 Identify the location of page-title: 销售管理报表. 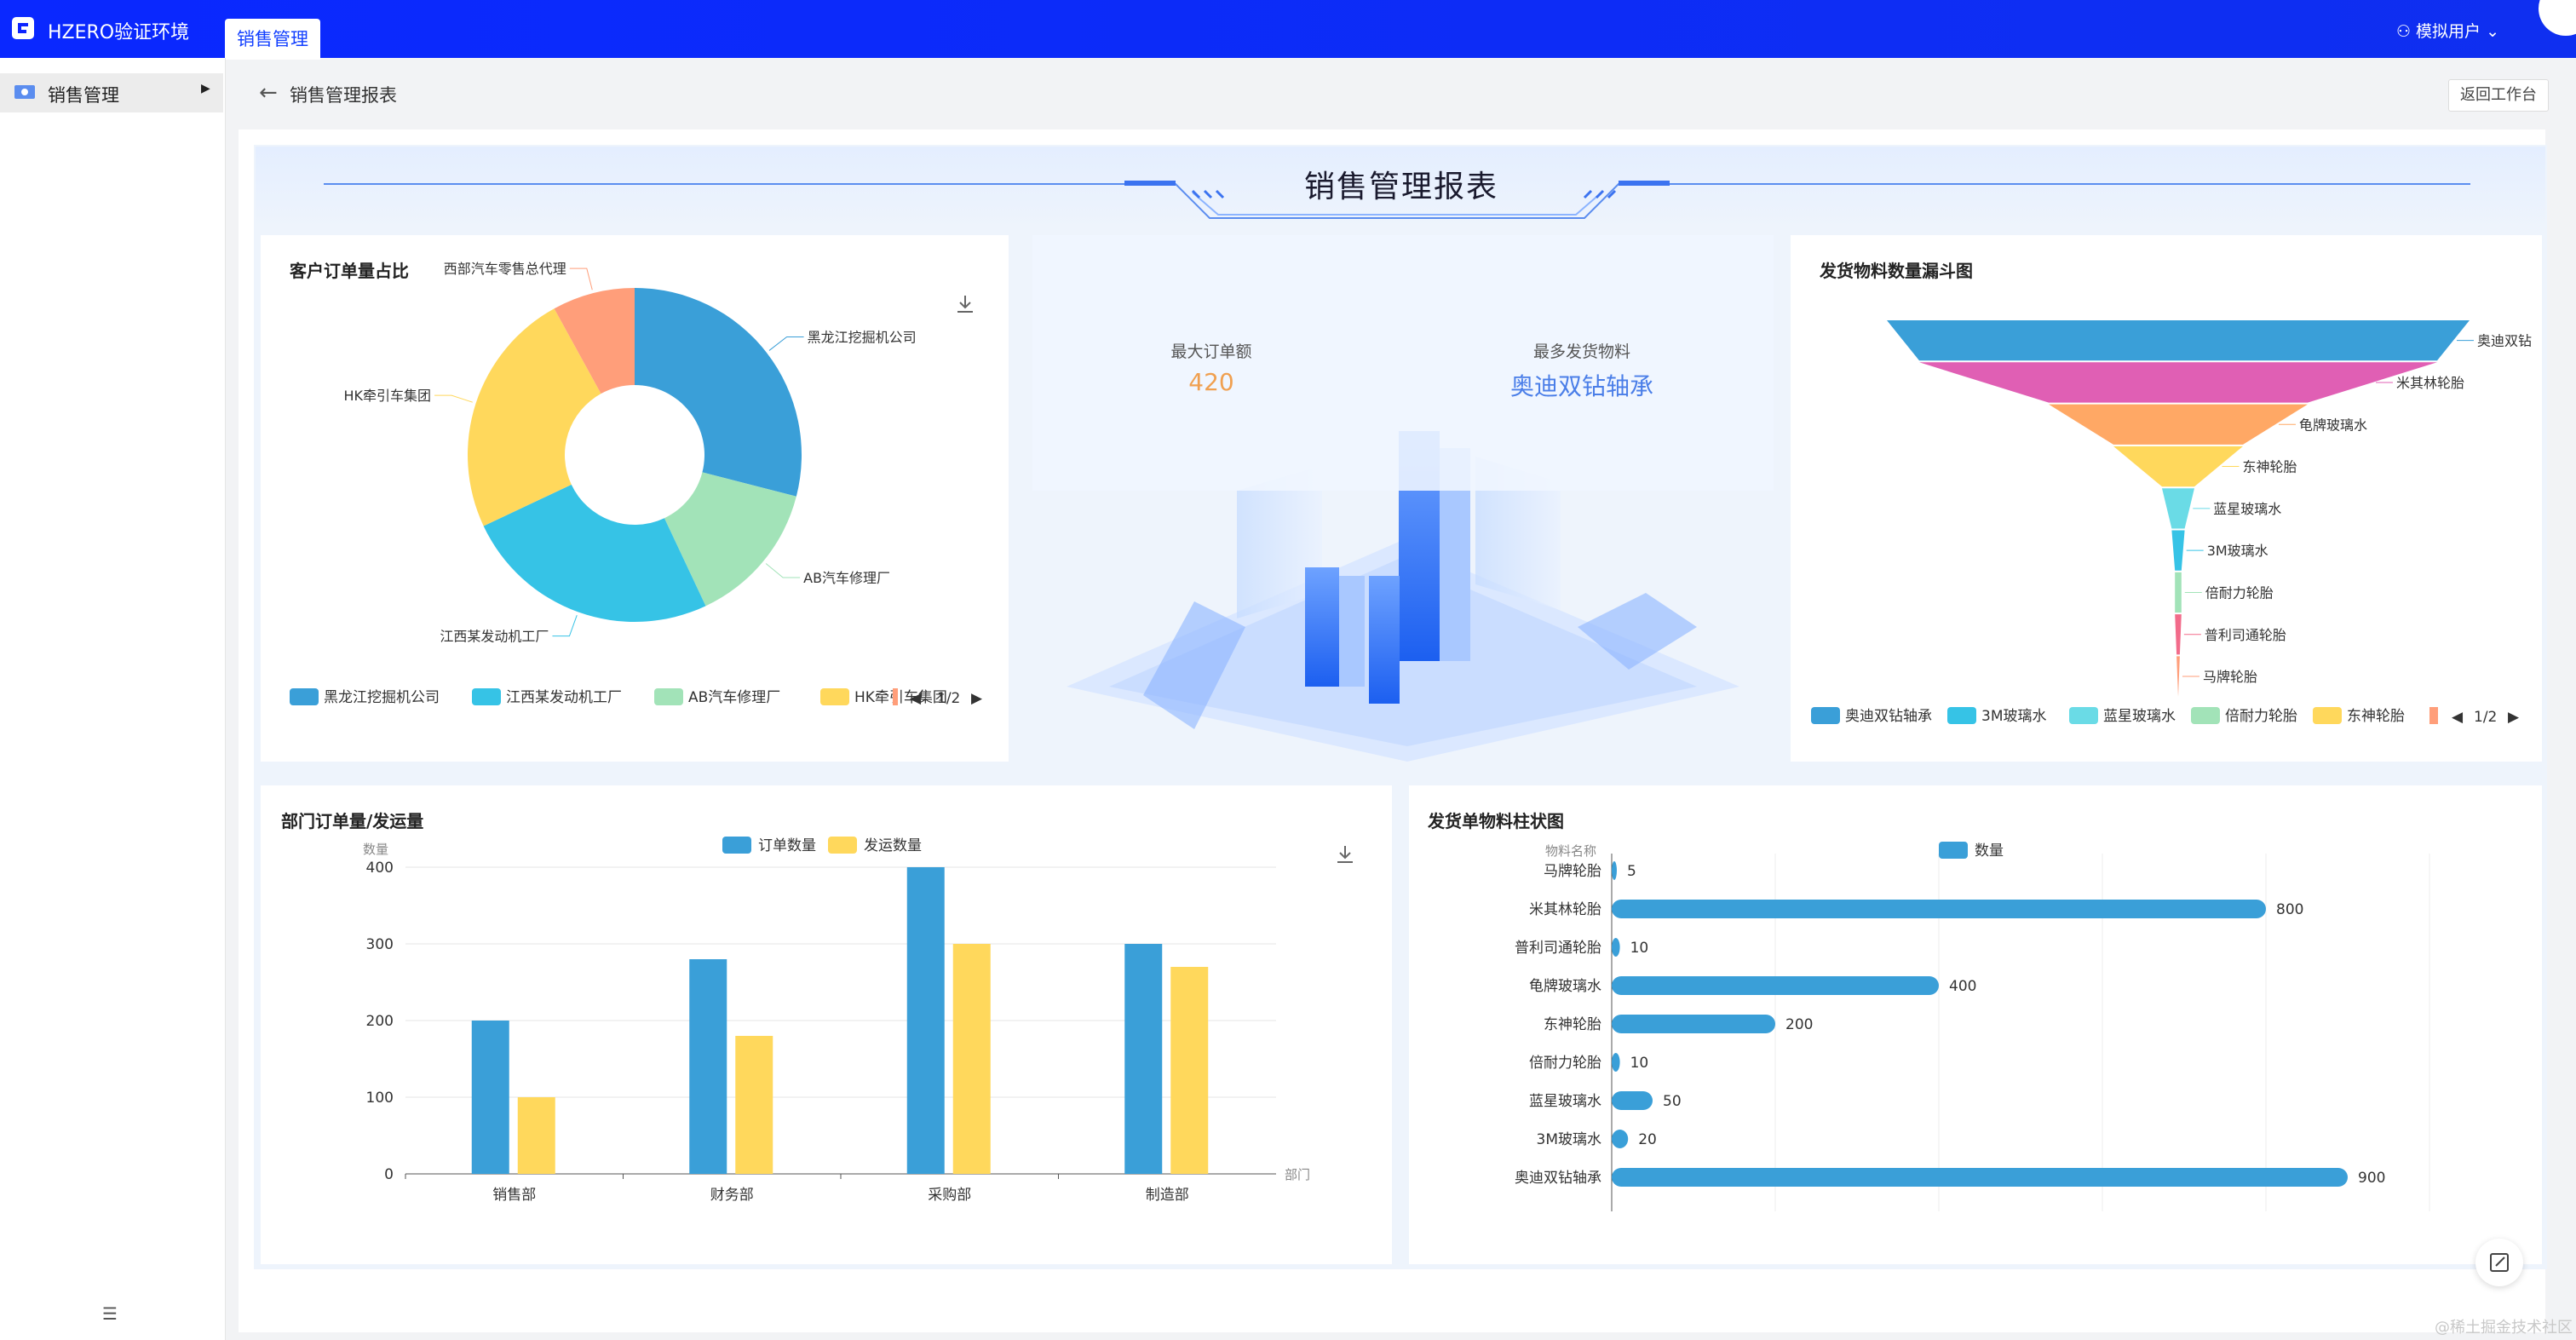
(343, 95).